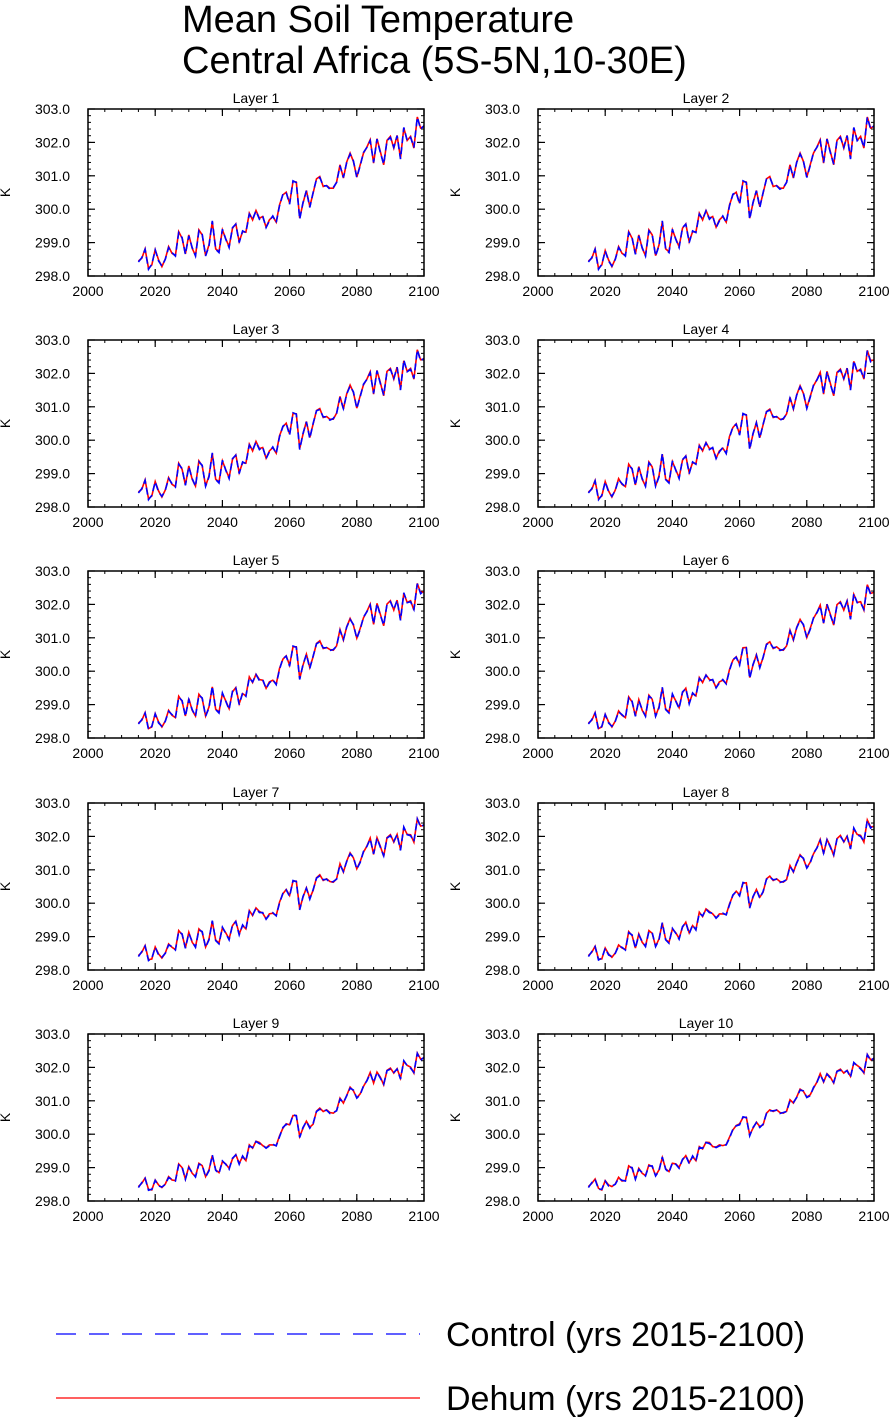 This screenshot has height=1418, width=892. What do you see at coordinates (706, 98) in the screenshot?
I see `panel-title: Layer 2` at bounding box center [706, 98].